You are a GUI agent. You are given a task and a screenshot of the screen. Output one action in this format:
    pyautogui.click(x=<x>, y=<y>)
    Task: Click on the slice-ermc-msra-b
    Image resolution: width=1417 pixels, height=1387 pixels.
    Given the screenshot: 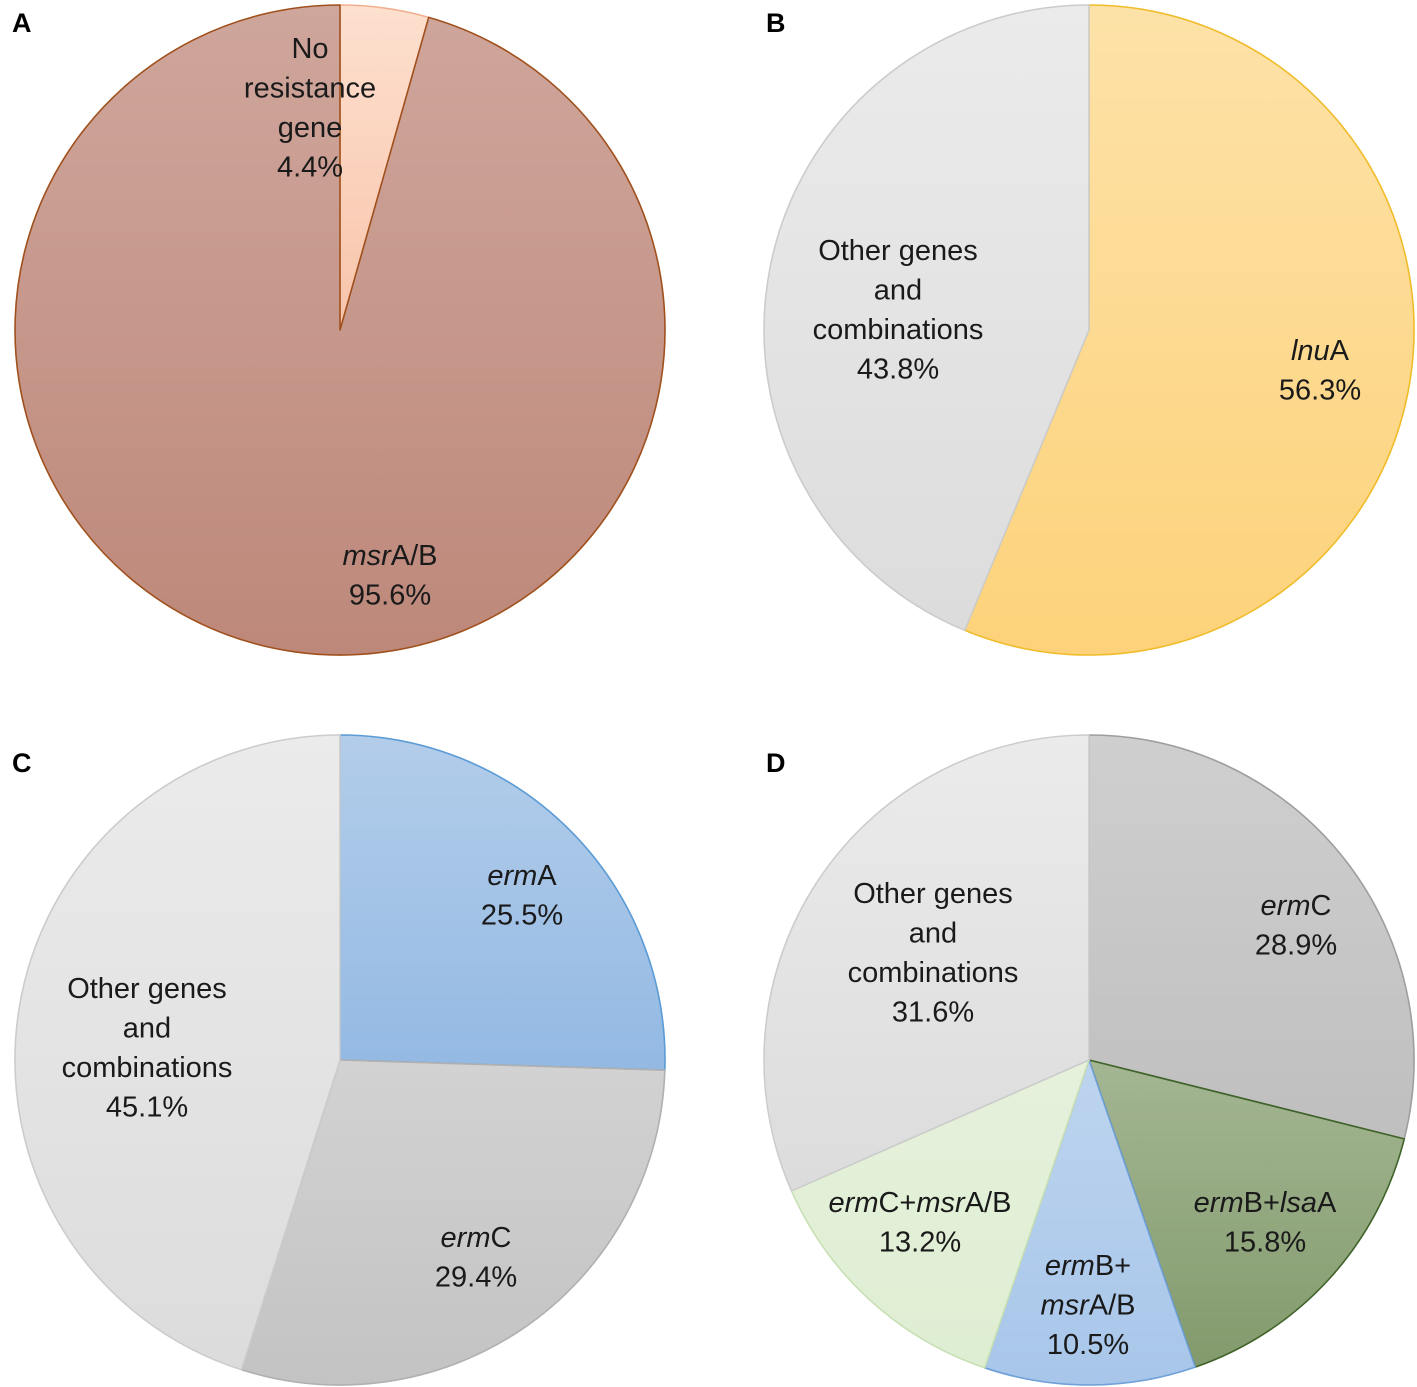 What is the action you would take?
    pyautogui.click(x=940, y=1214)
    